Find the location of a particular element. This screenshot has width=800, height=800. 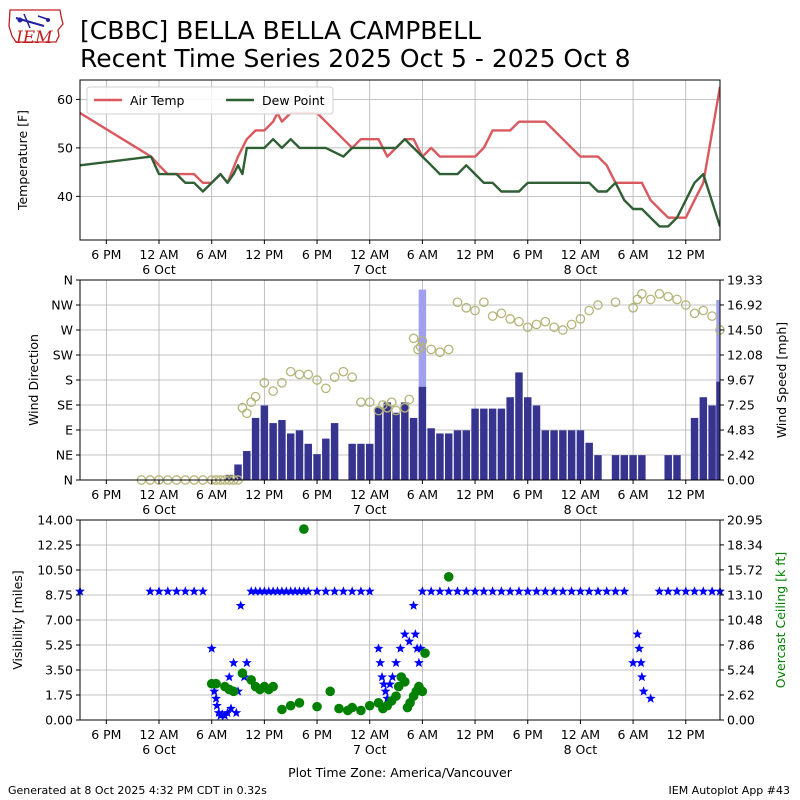

x-tick-label: 12 PM is located at coordinates (686, 254).